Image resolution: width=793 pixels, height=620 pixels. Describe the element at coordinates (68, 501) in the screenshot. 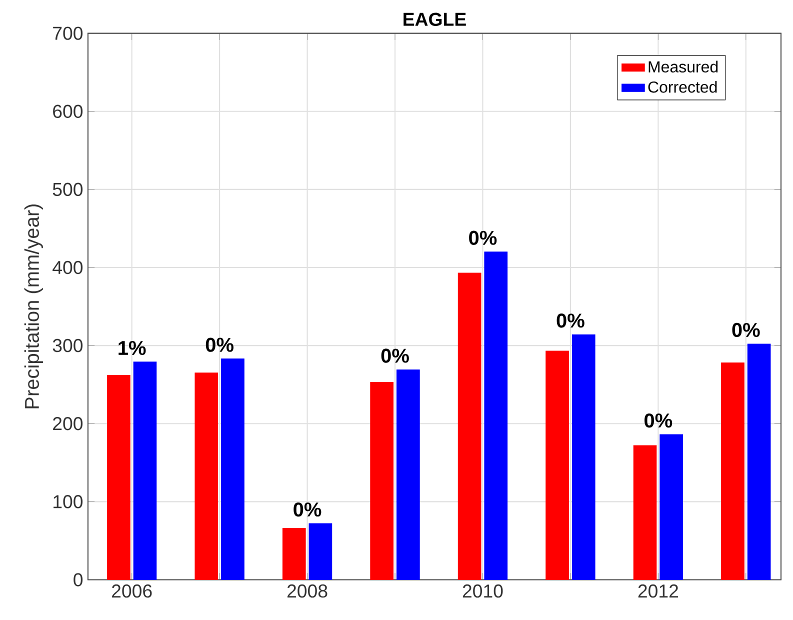

I see `y-tick-label: 100` at that location.